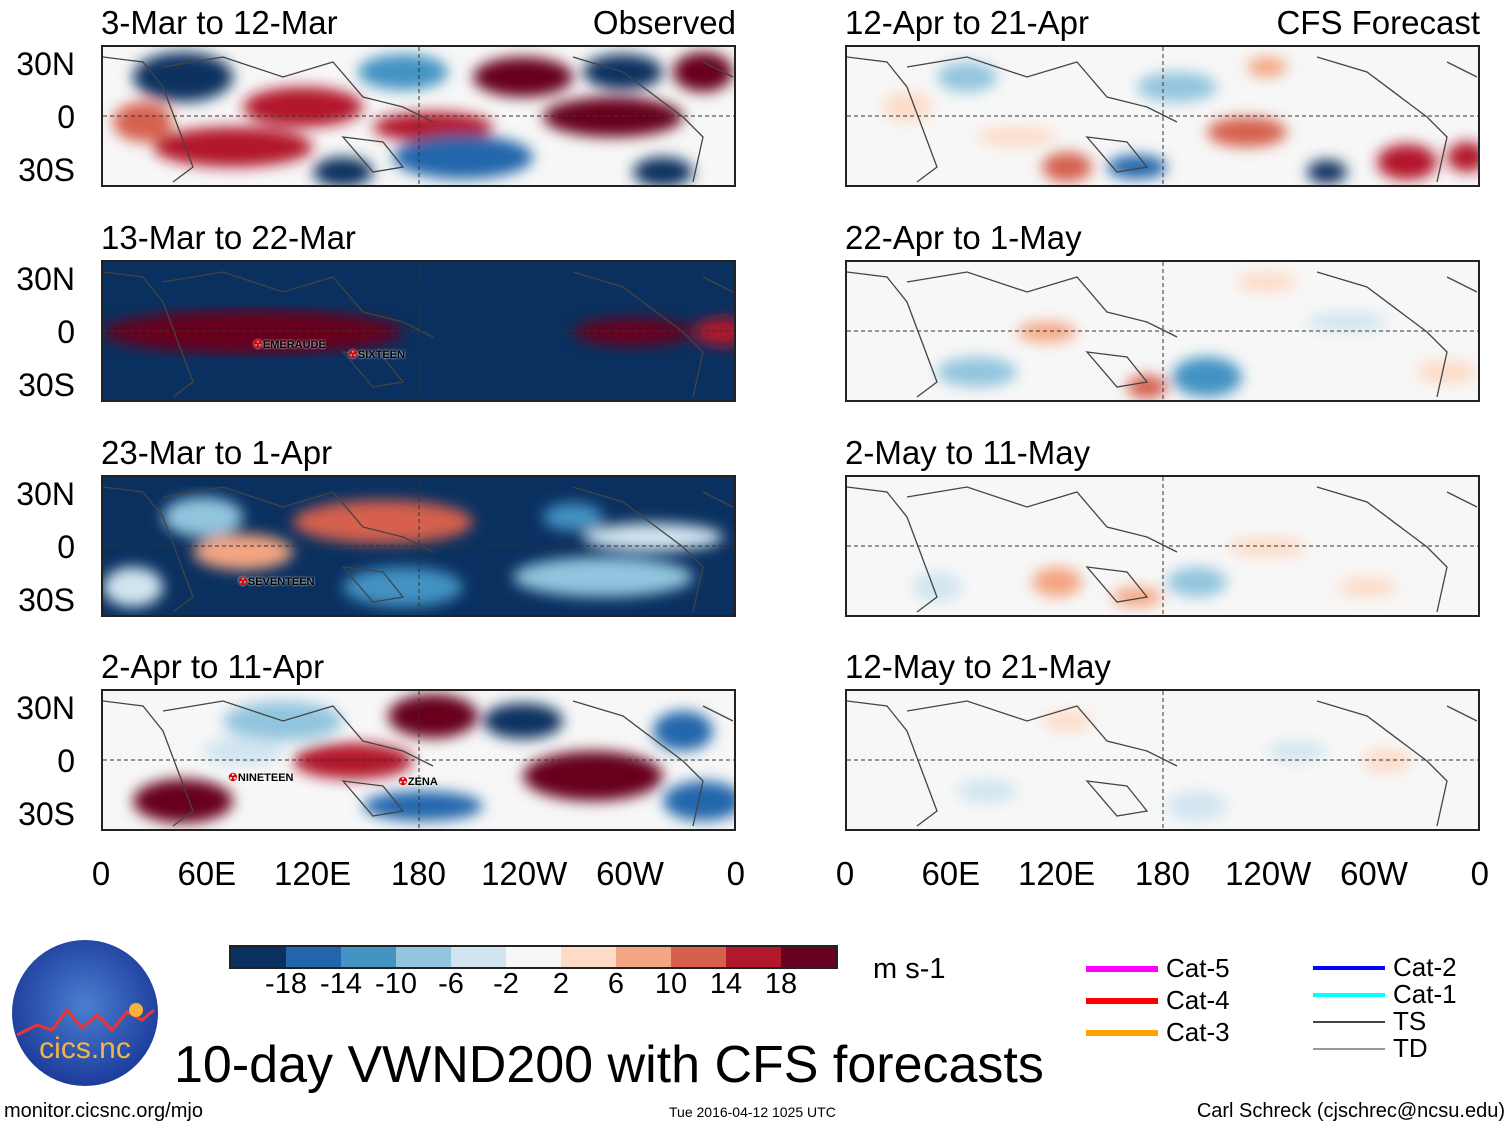 This screenshot has width=1510, height=1127. I want to click on colorbar-tick: 2, so click(561, 984).